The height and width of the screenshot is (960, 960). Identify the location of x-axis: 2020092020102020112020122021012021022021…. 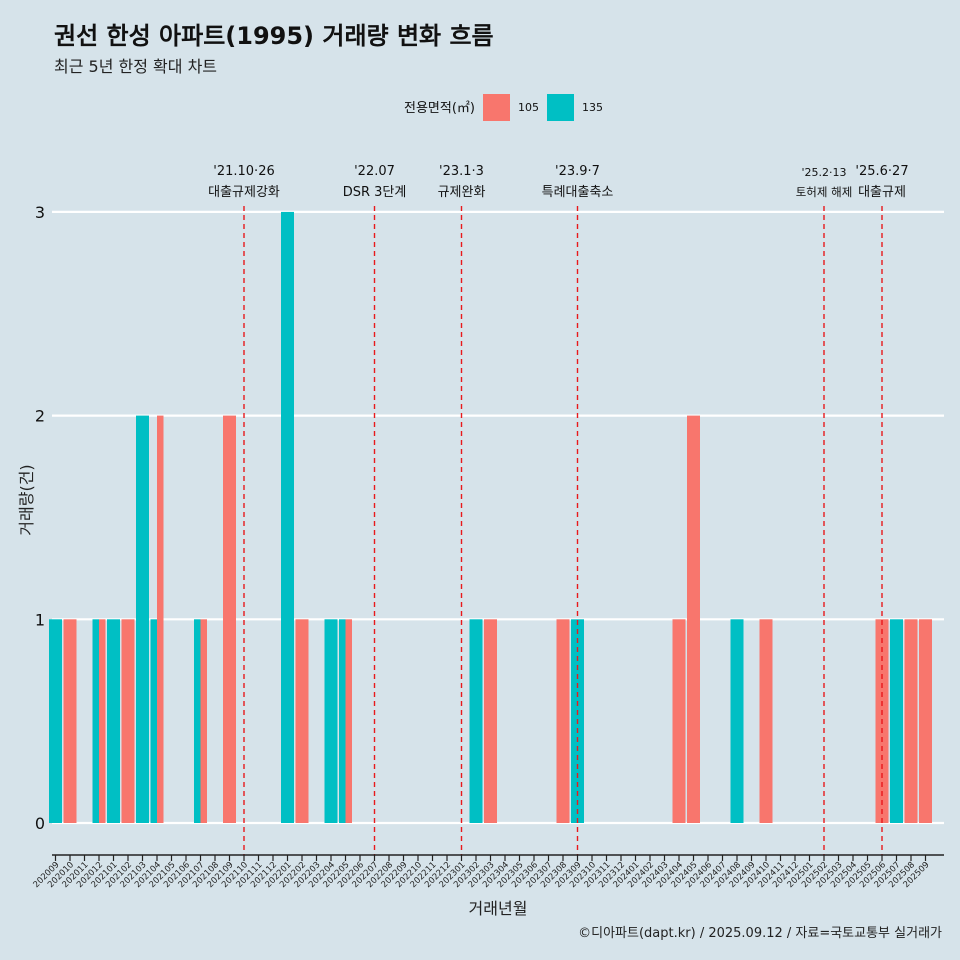
(488, 872).